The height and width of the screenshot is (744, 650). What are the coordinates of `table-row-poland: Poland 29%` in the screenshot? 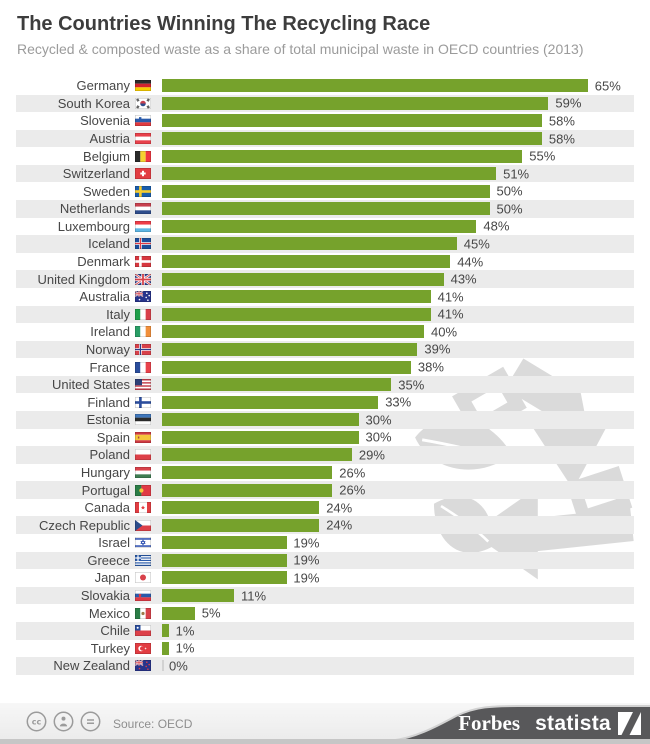 It's located at (325, 455).